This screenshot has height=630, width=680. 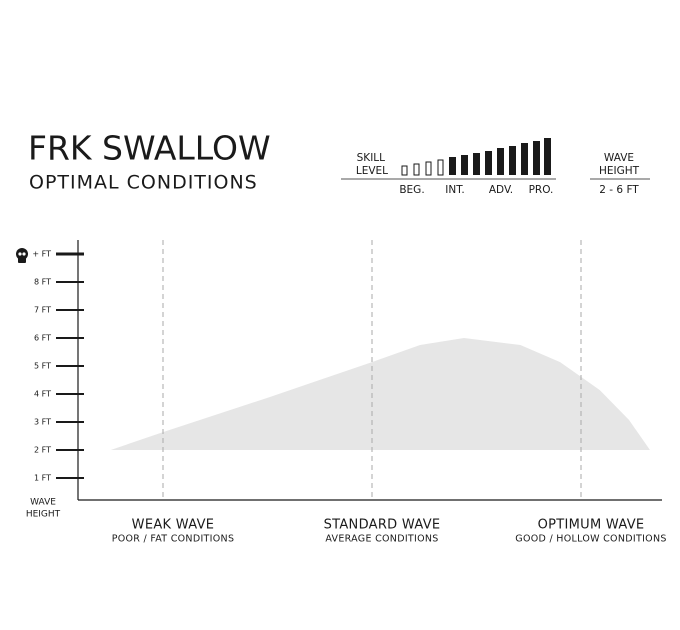 What do you see at coordinates (22, 255) in the screenshot?
I see `skull-icon` at bounding box center [22, 255].